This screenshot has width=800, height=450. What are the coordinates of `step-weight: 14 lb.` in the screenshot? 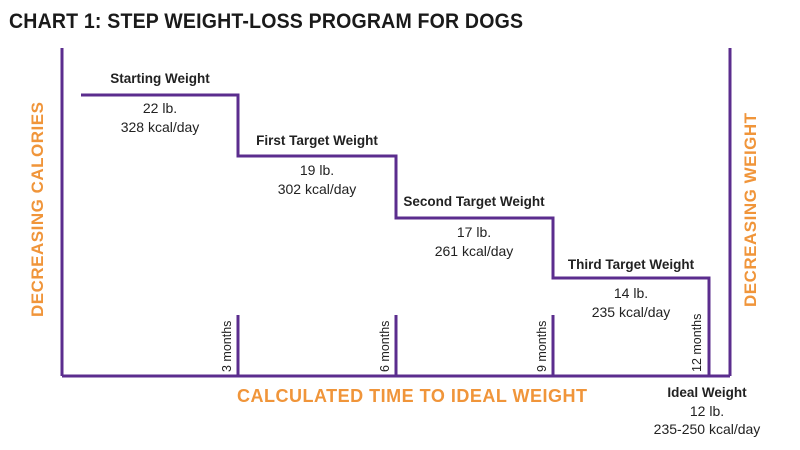 It's located at (631, 293).